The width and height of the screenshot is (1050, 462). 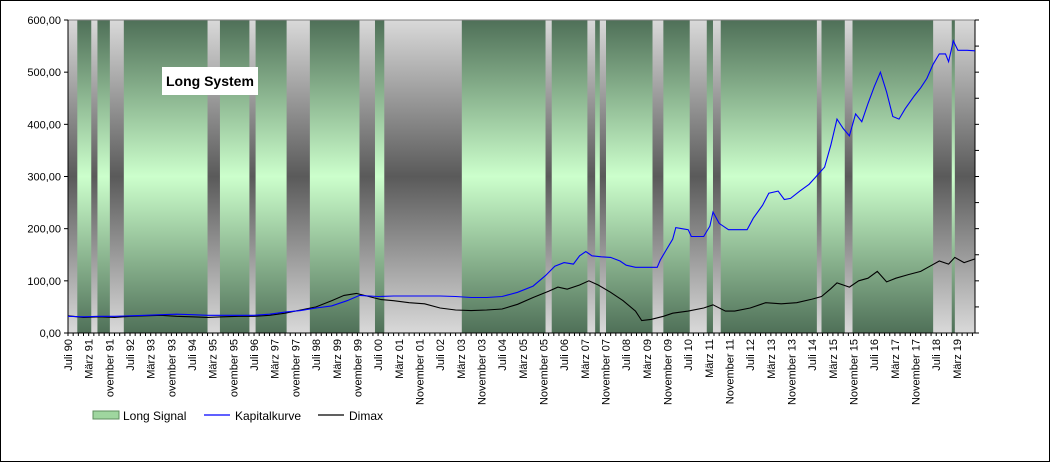 I want to click on legend-label-long-signal: Long Signal, so click(x=154, y=416).